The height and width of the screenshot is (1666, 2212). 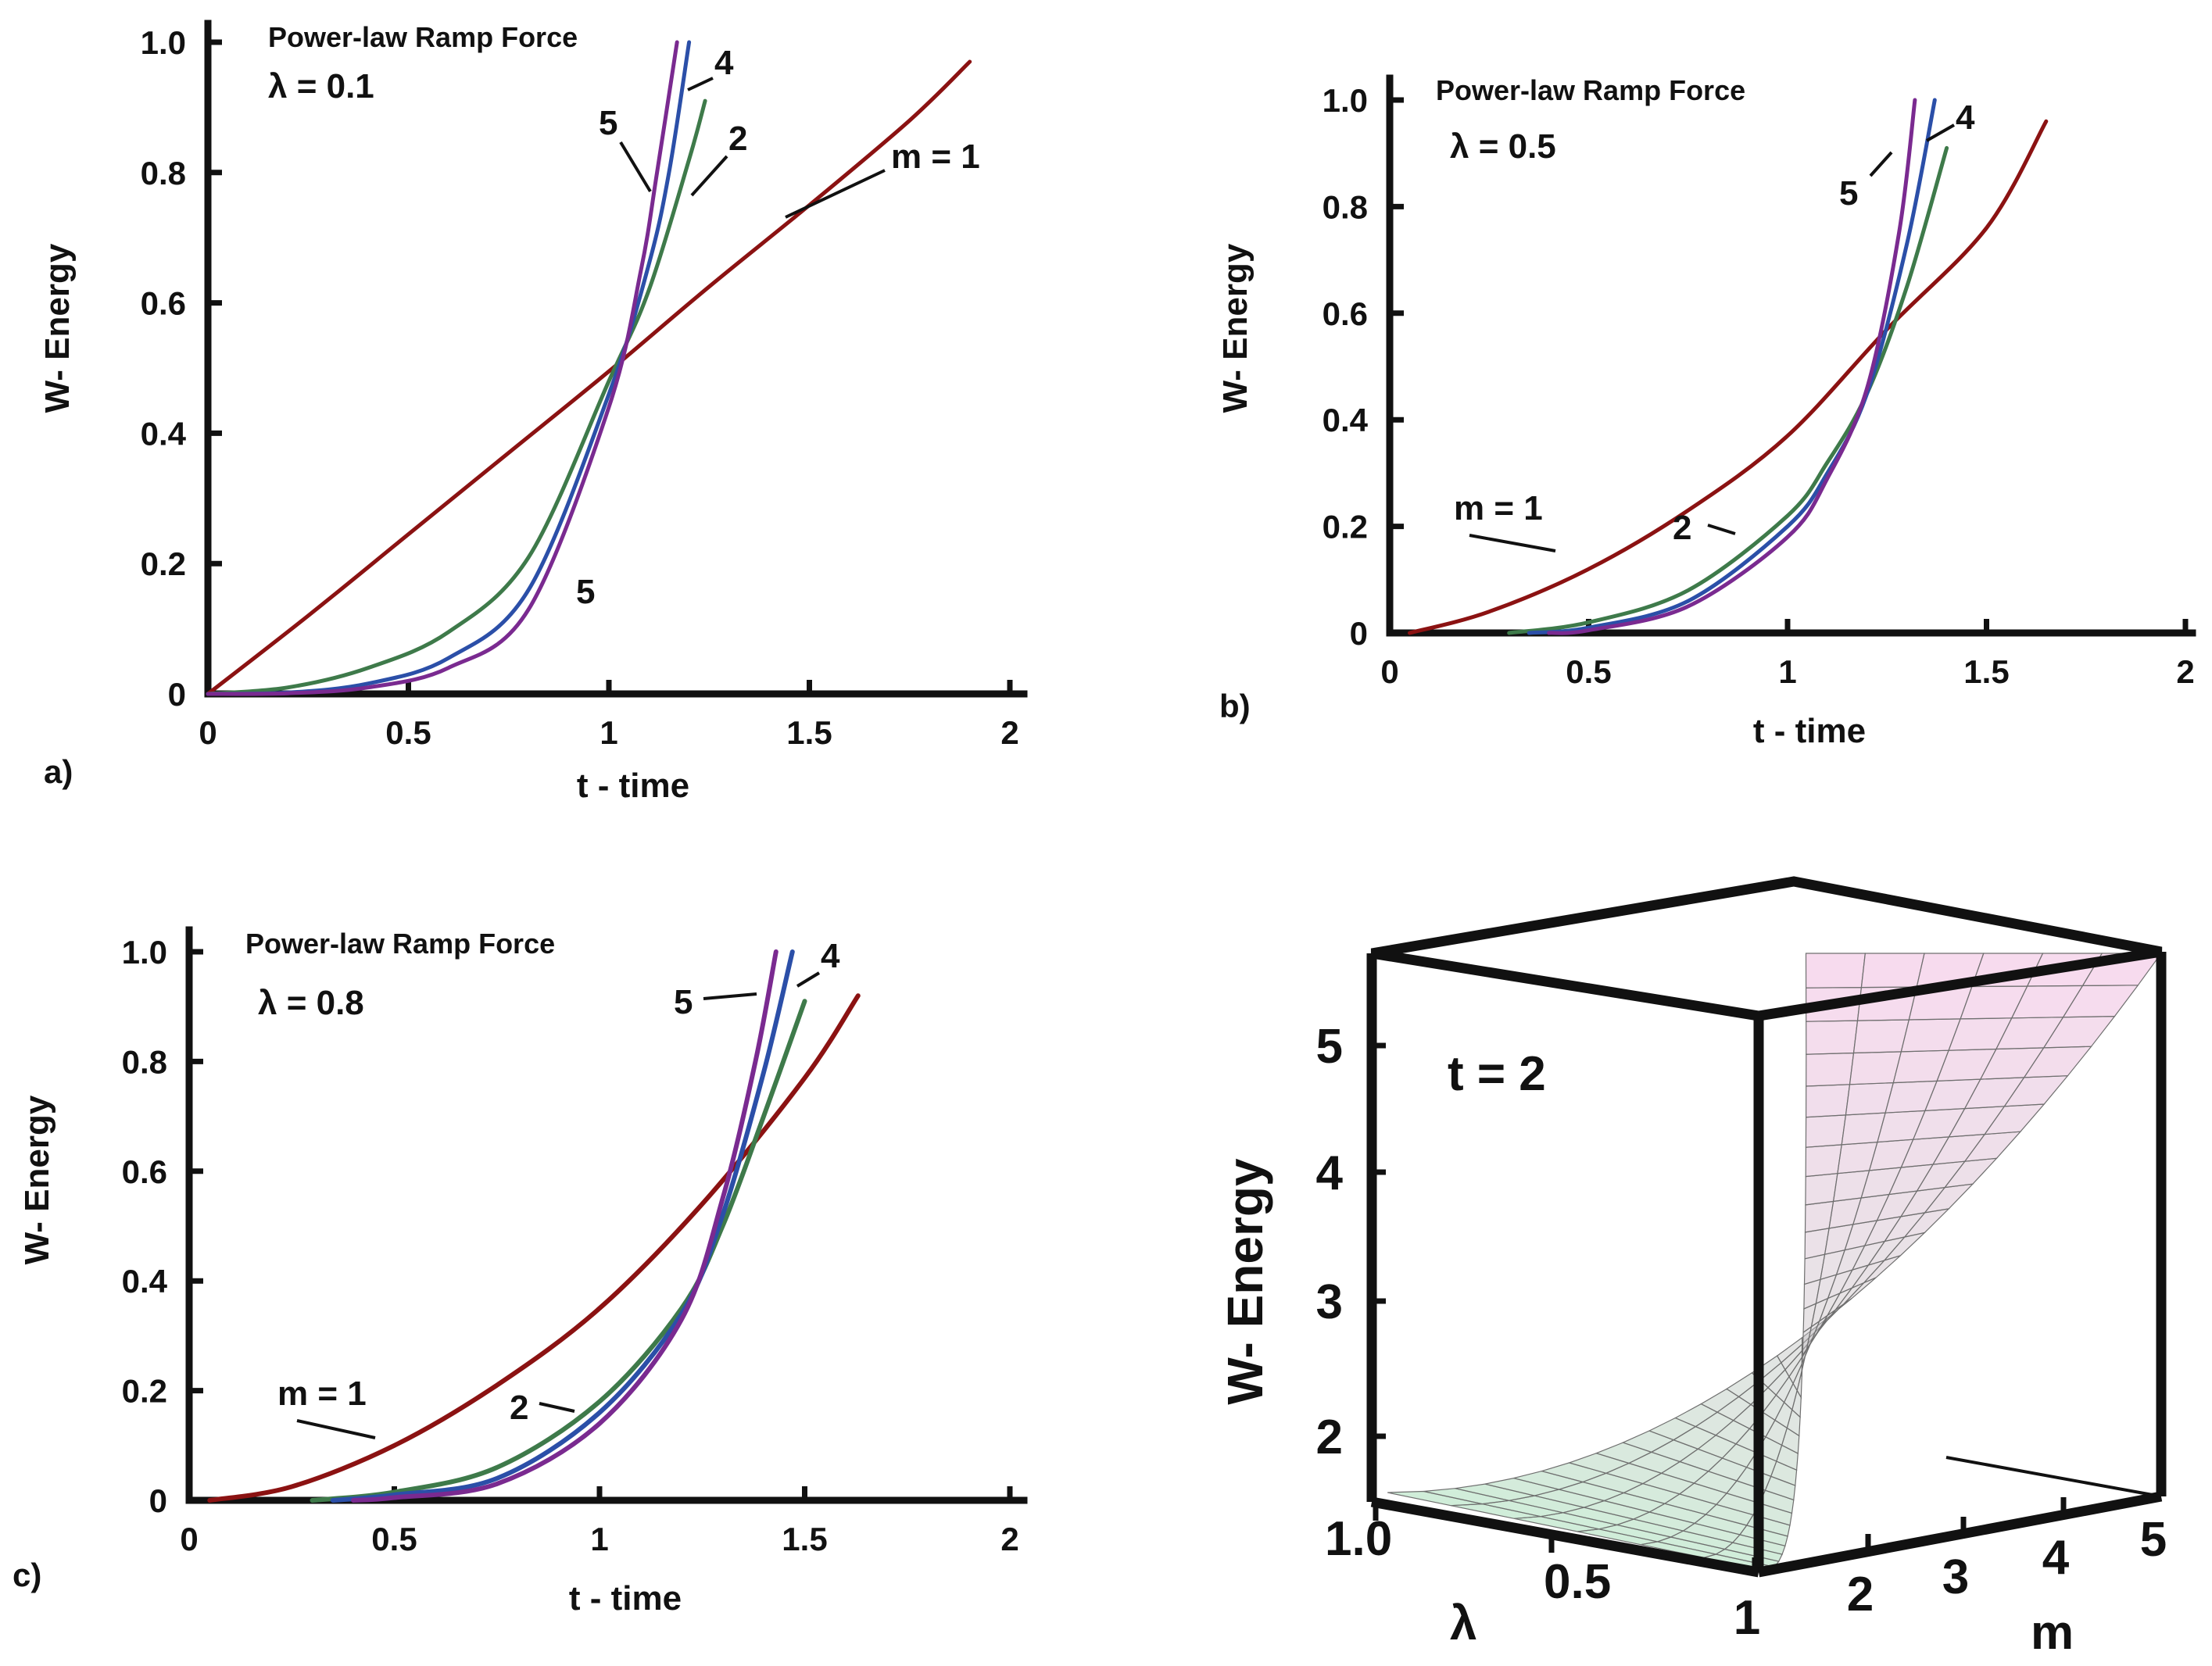 What do you see at coordinates (1747, 1618) in the screenshot?
I see `m-tick-label: 1` at bounding box center [1747, 1618].